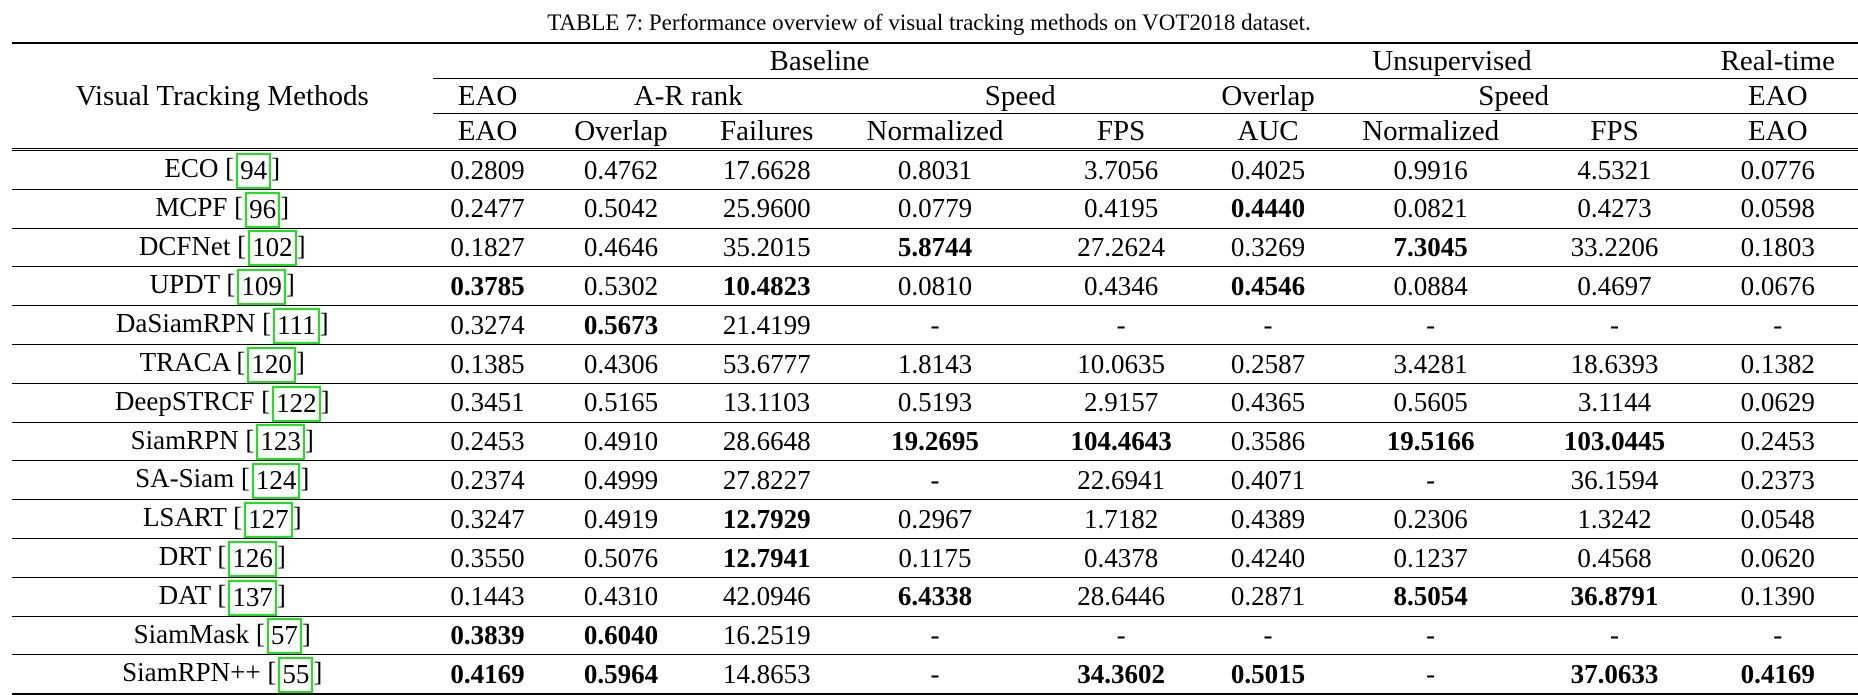 This screenshot has width=1858, height=695. I want to click on value-cell: 13.1103, so click(767, 403).